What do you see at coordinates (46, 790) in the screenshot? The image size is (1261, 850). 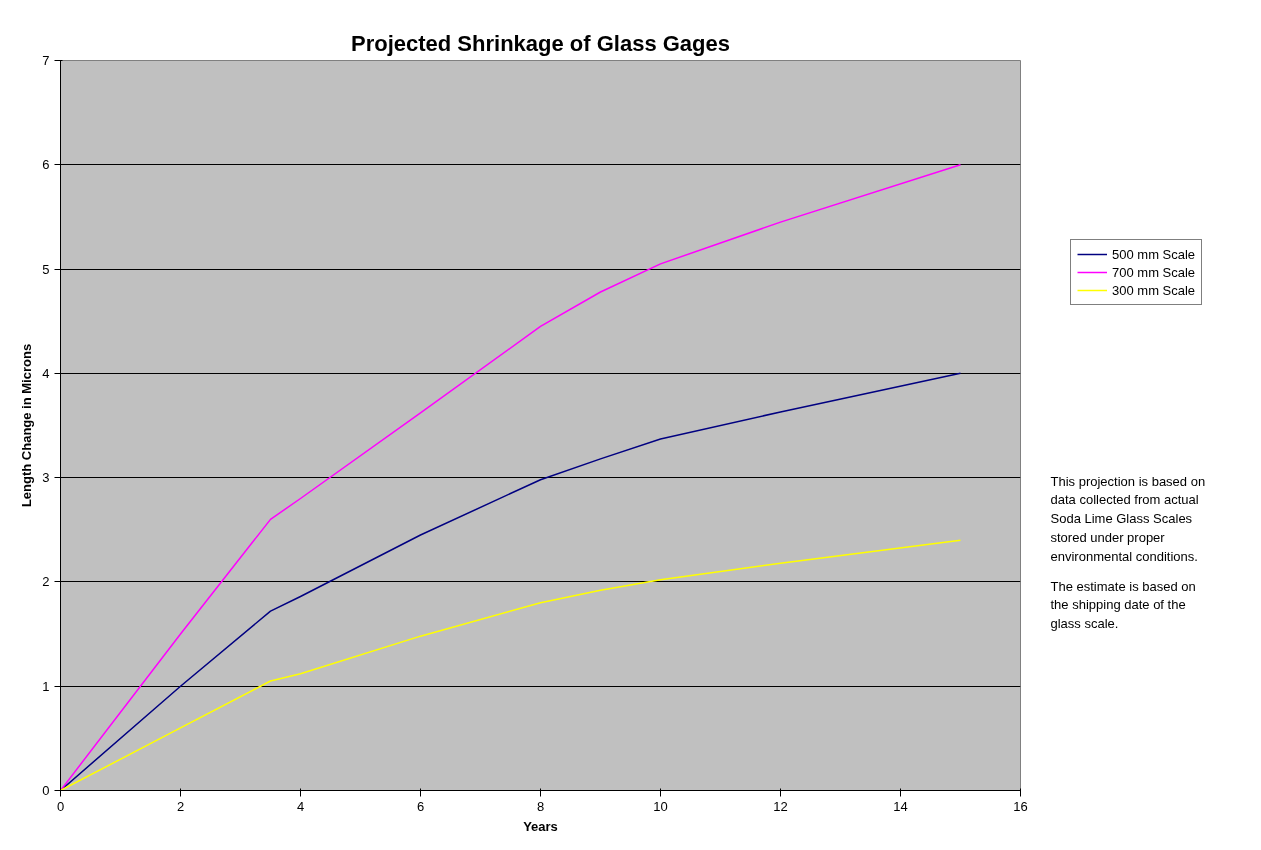 I see `y-tick-label: 0` at bounding box center [46, 790].